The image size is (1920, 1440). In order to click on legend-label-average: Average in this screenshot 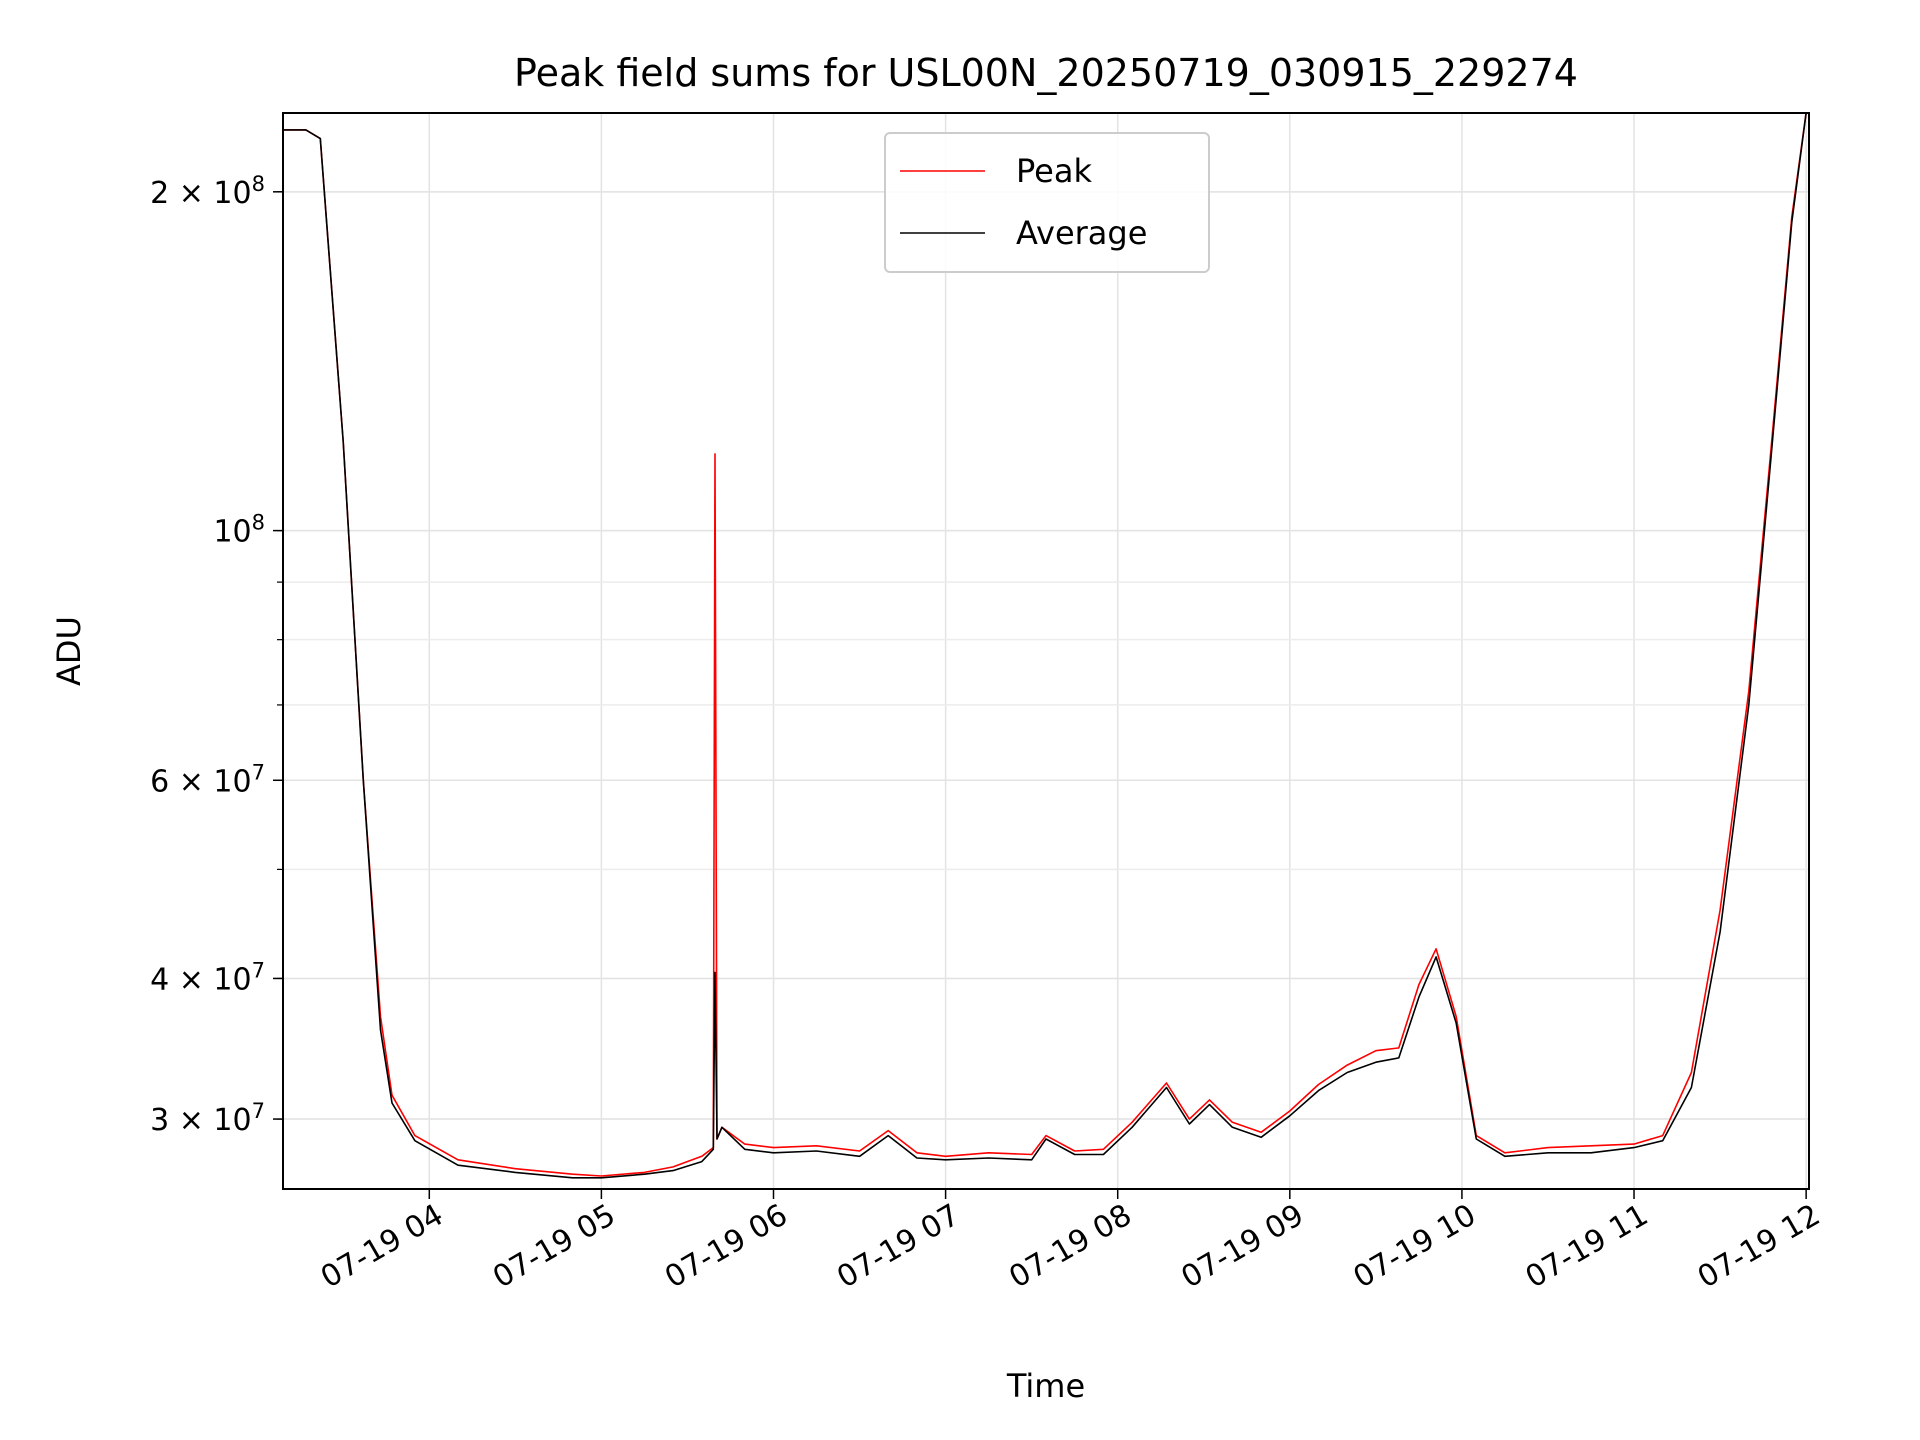, I will do `click(1081, 233)`.